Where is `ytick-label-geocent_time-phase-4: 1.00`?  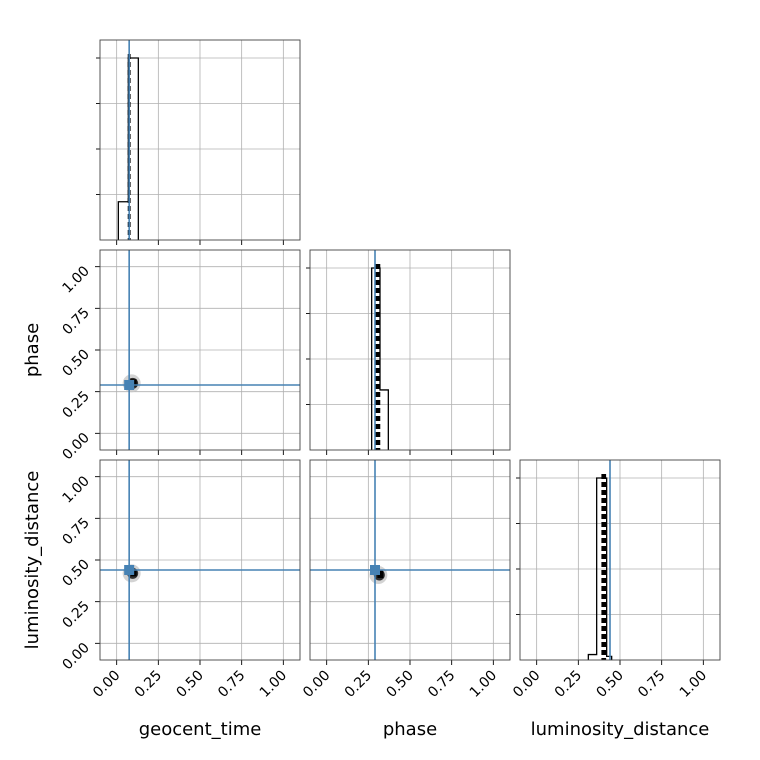 ytick-label-geocent_time-phase-4: 1.00 is located at coordinates (75, 279).